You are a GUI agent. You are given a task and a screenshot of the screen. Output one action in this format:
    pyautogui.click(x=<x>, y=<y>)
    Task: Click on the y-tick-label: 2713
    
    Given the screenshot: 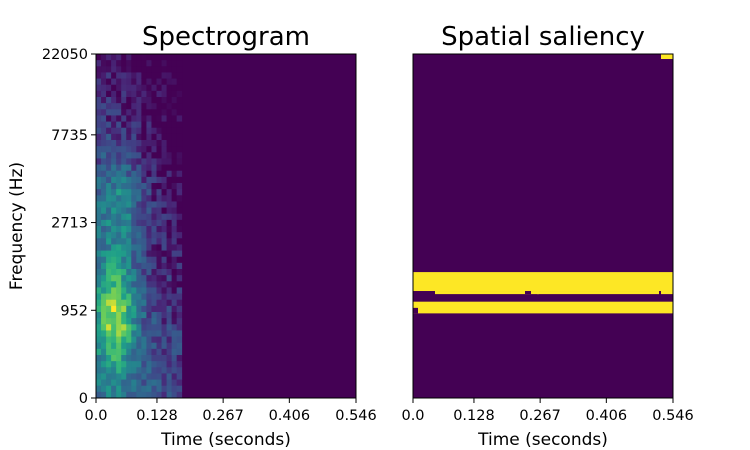 What is the action you would take?
    pyautogui.click(x=69, y=224)
    